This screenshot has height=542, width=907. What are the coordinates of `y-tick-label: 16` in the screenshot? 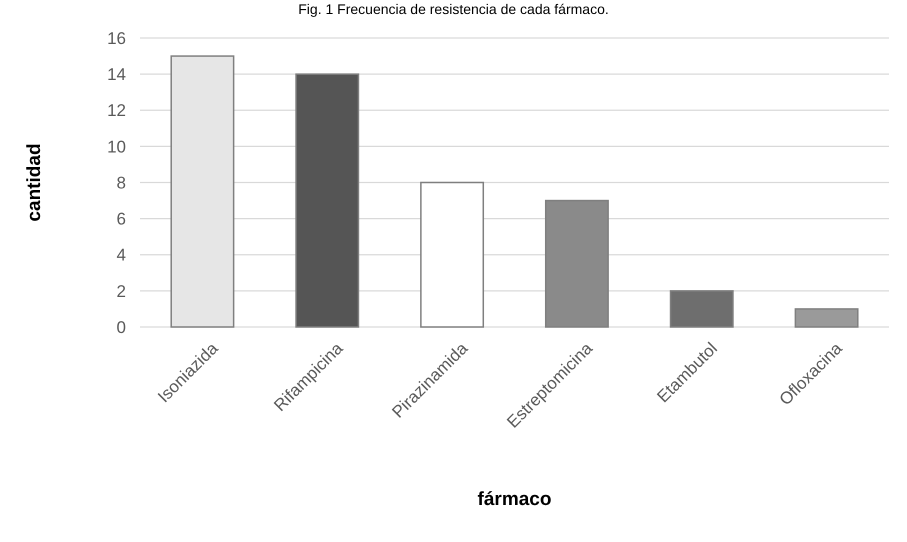 It's located at (116, 38).